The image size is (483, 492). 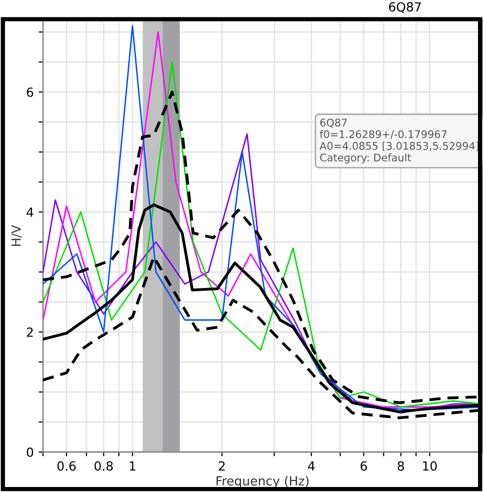 I want to click on y-tick-label: 6, so click(x=30, y=92).